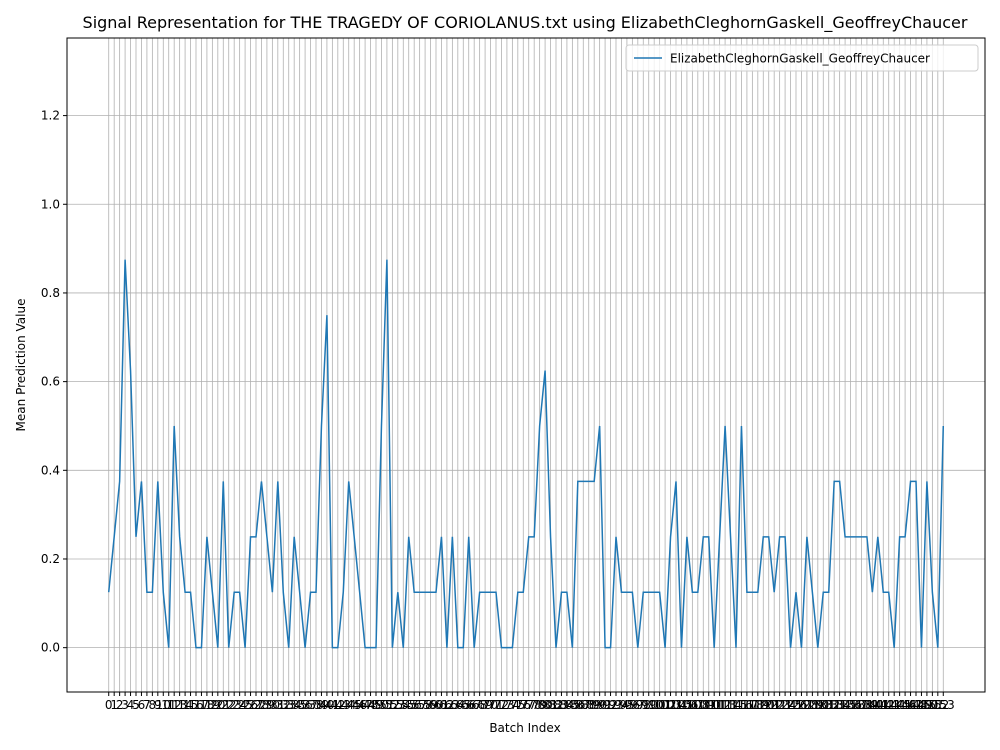 Image resolution: width=1000 pixels, height=750 pixels. What do you see at coordinates (523, 705) in the screenshot?
I see `x-tick-label: 76` at bounding box center [523, 705].